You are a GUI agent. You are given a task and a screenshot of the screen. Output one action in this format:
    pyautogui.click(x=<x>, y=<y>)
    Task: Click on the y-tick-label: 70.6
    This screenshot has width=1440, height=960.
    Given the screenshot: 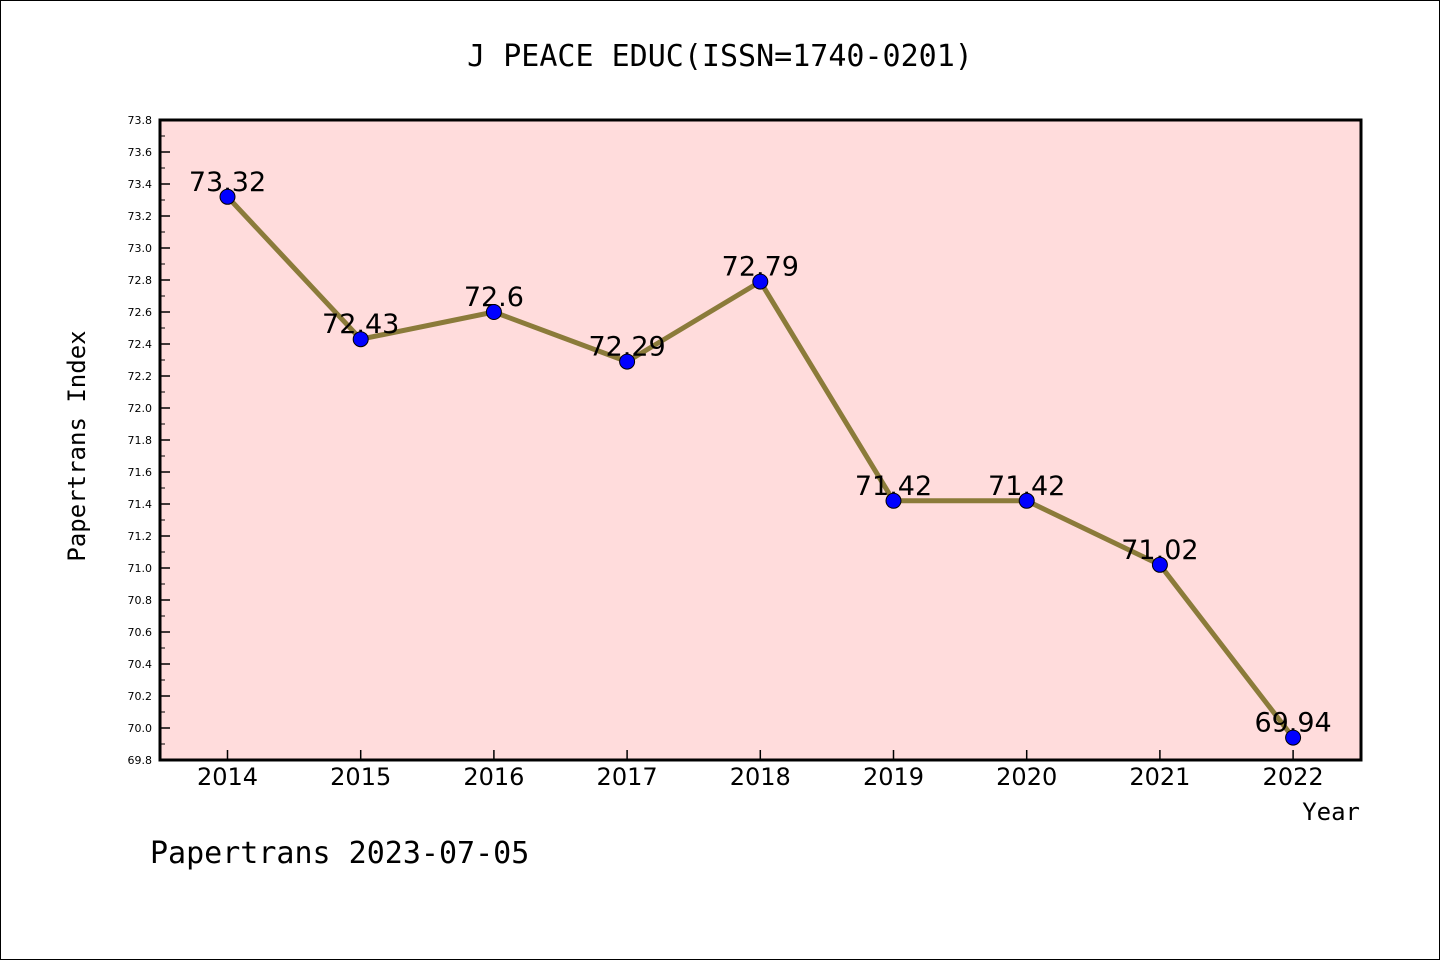 What is the action you would take?
    pyautogui.click(x=140, y=632)
    